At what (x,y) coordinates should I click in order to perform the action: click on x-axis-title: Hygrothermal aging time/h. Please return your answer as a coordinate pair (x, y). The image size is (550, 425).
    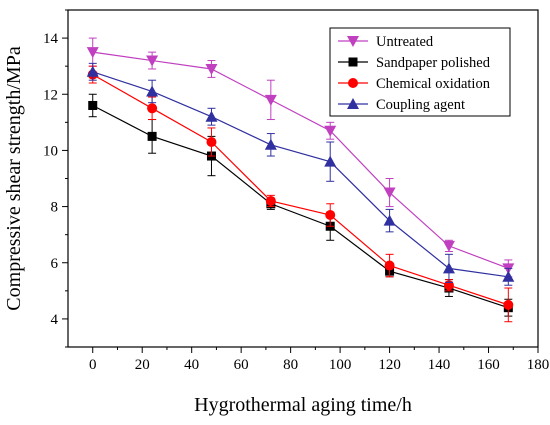
    Looking at the image, I should click on (303, 405).